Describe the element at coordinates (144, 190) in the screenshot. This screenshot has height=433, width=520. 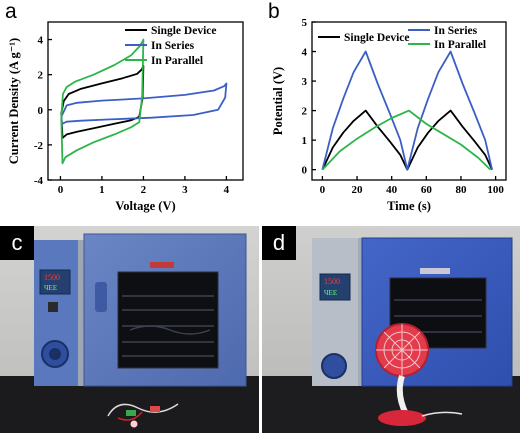
I see `x-tick-label: 2` at that location.